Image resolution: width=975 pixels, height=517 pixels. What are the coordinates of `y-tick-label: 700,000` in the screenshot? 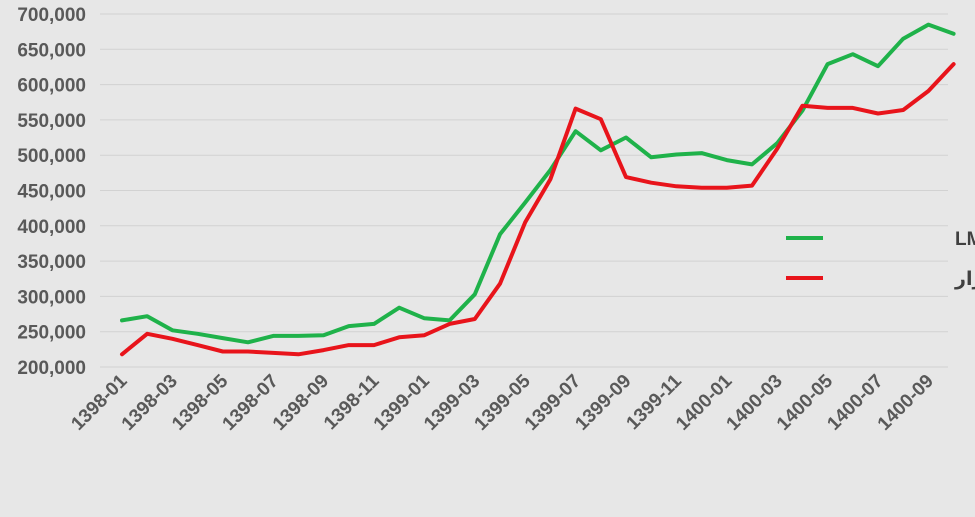 It's located at (51, 15).